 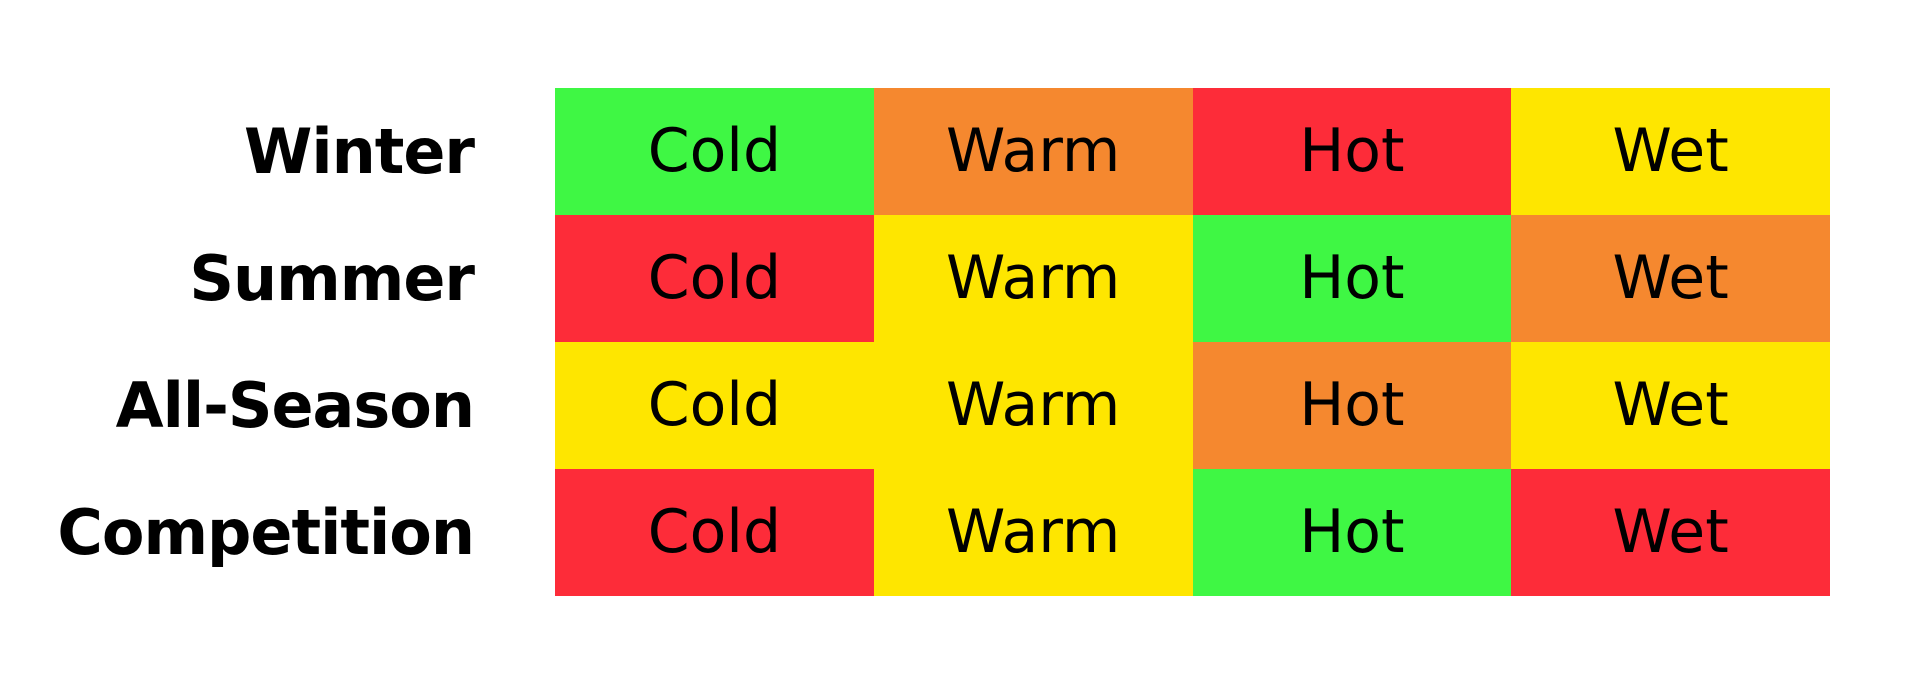 What do you see at coordinates (332, 278) in the screenshot?
I see `row-label: Summer` at bounding box center [332, 278].